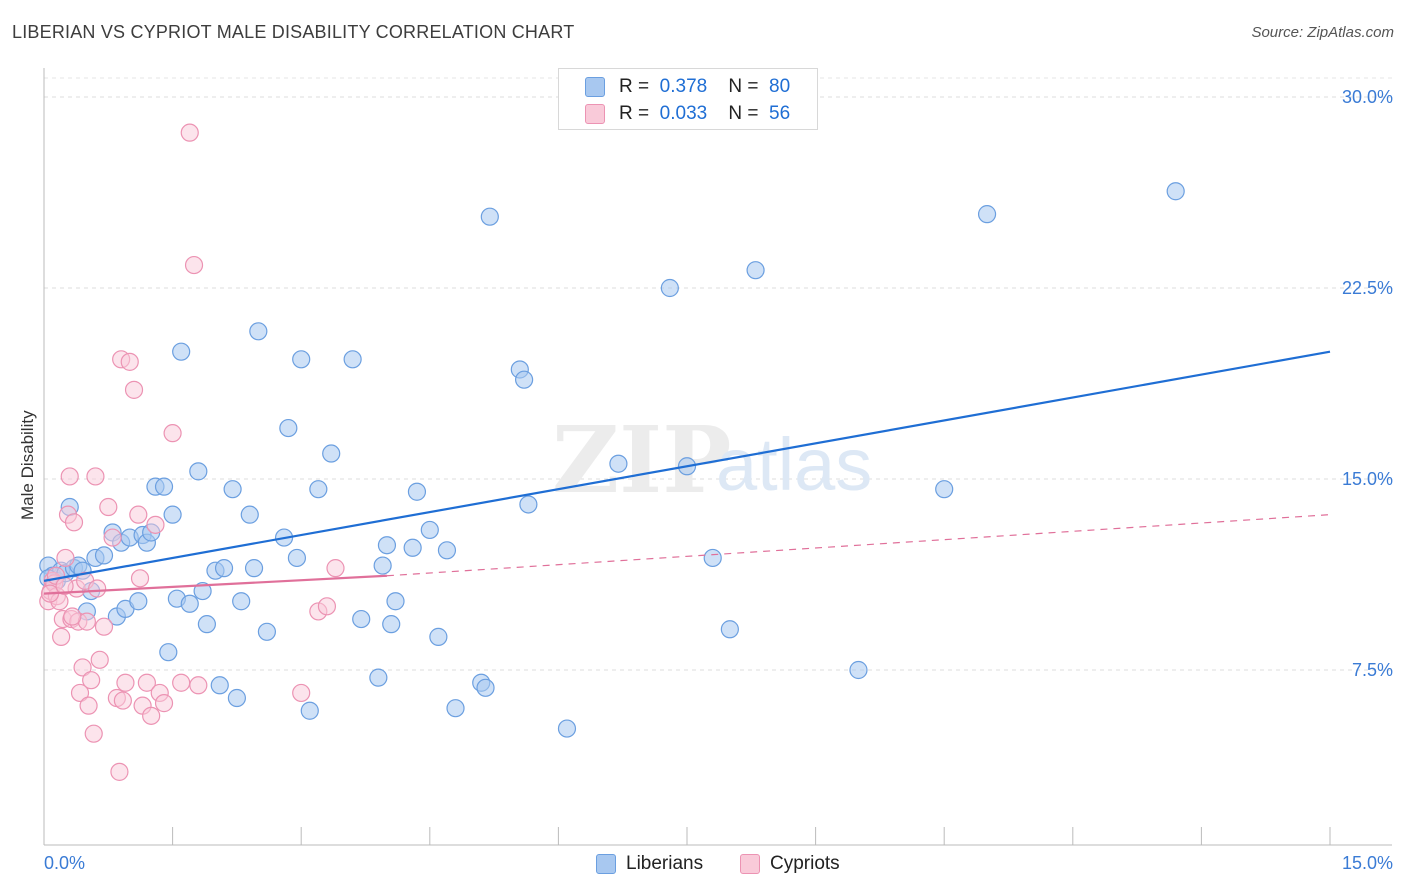  I want to click on cypriots-legend-label: Cypriots, so click(805, 863).